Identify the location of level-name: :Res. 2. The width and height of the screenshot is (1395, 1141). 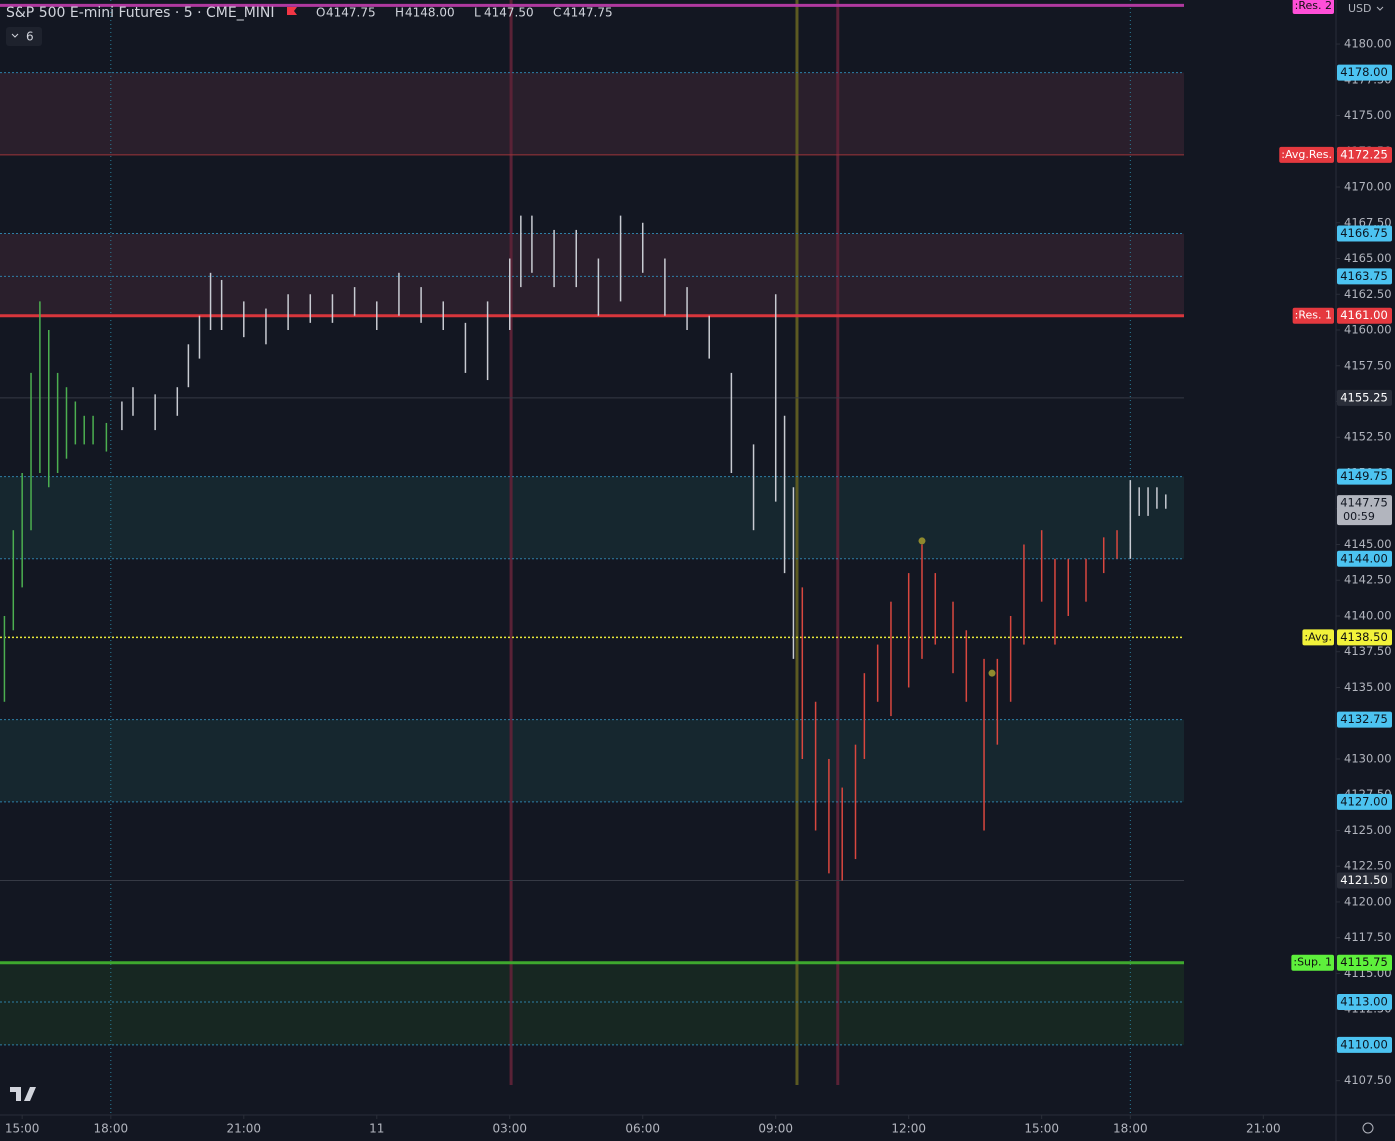
(1313, 6).